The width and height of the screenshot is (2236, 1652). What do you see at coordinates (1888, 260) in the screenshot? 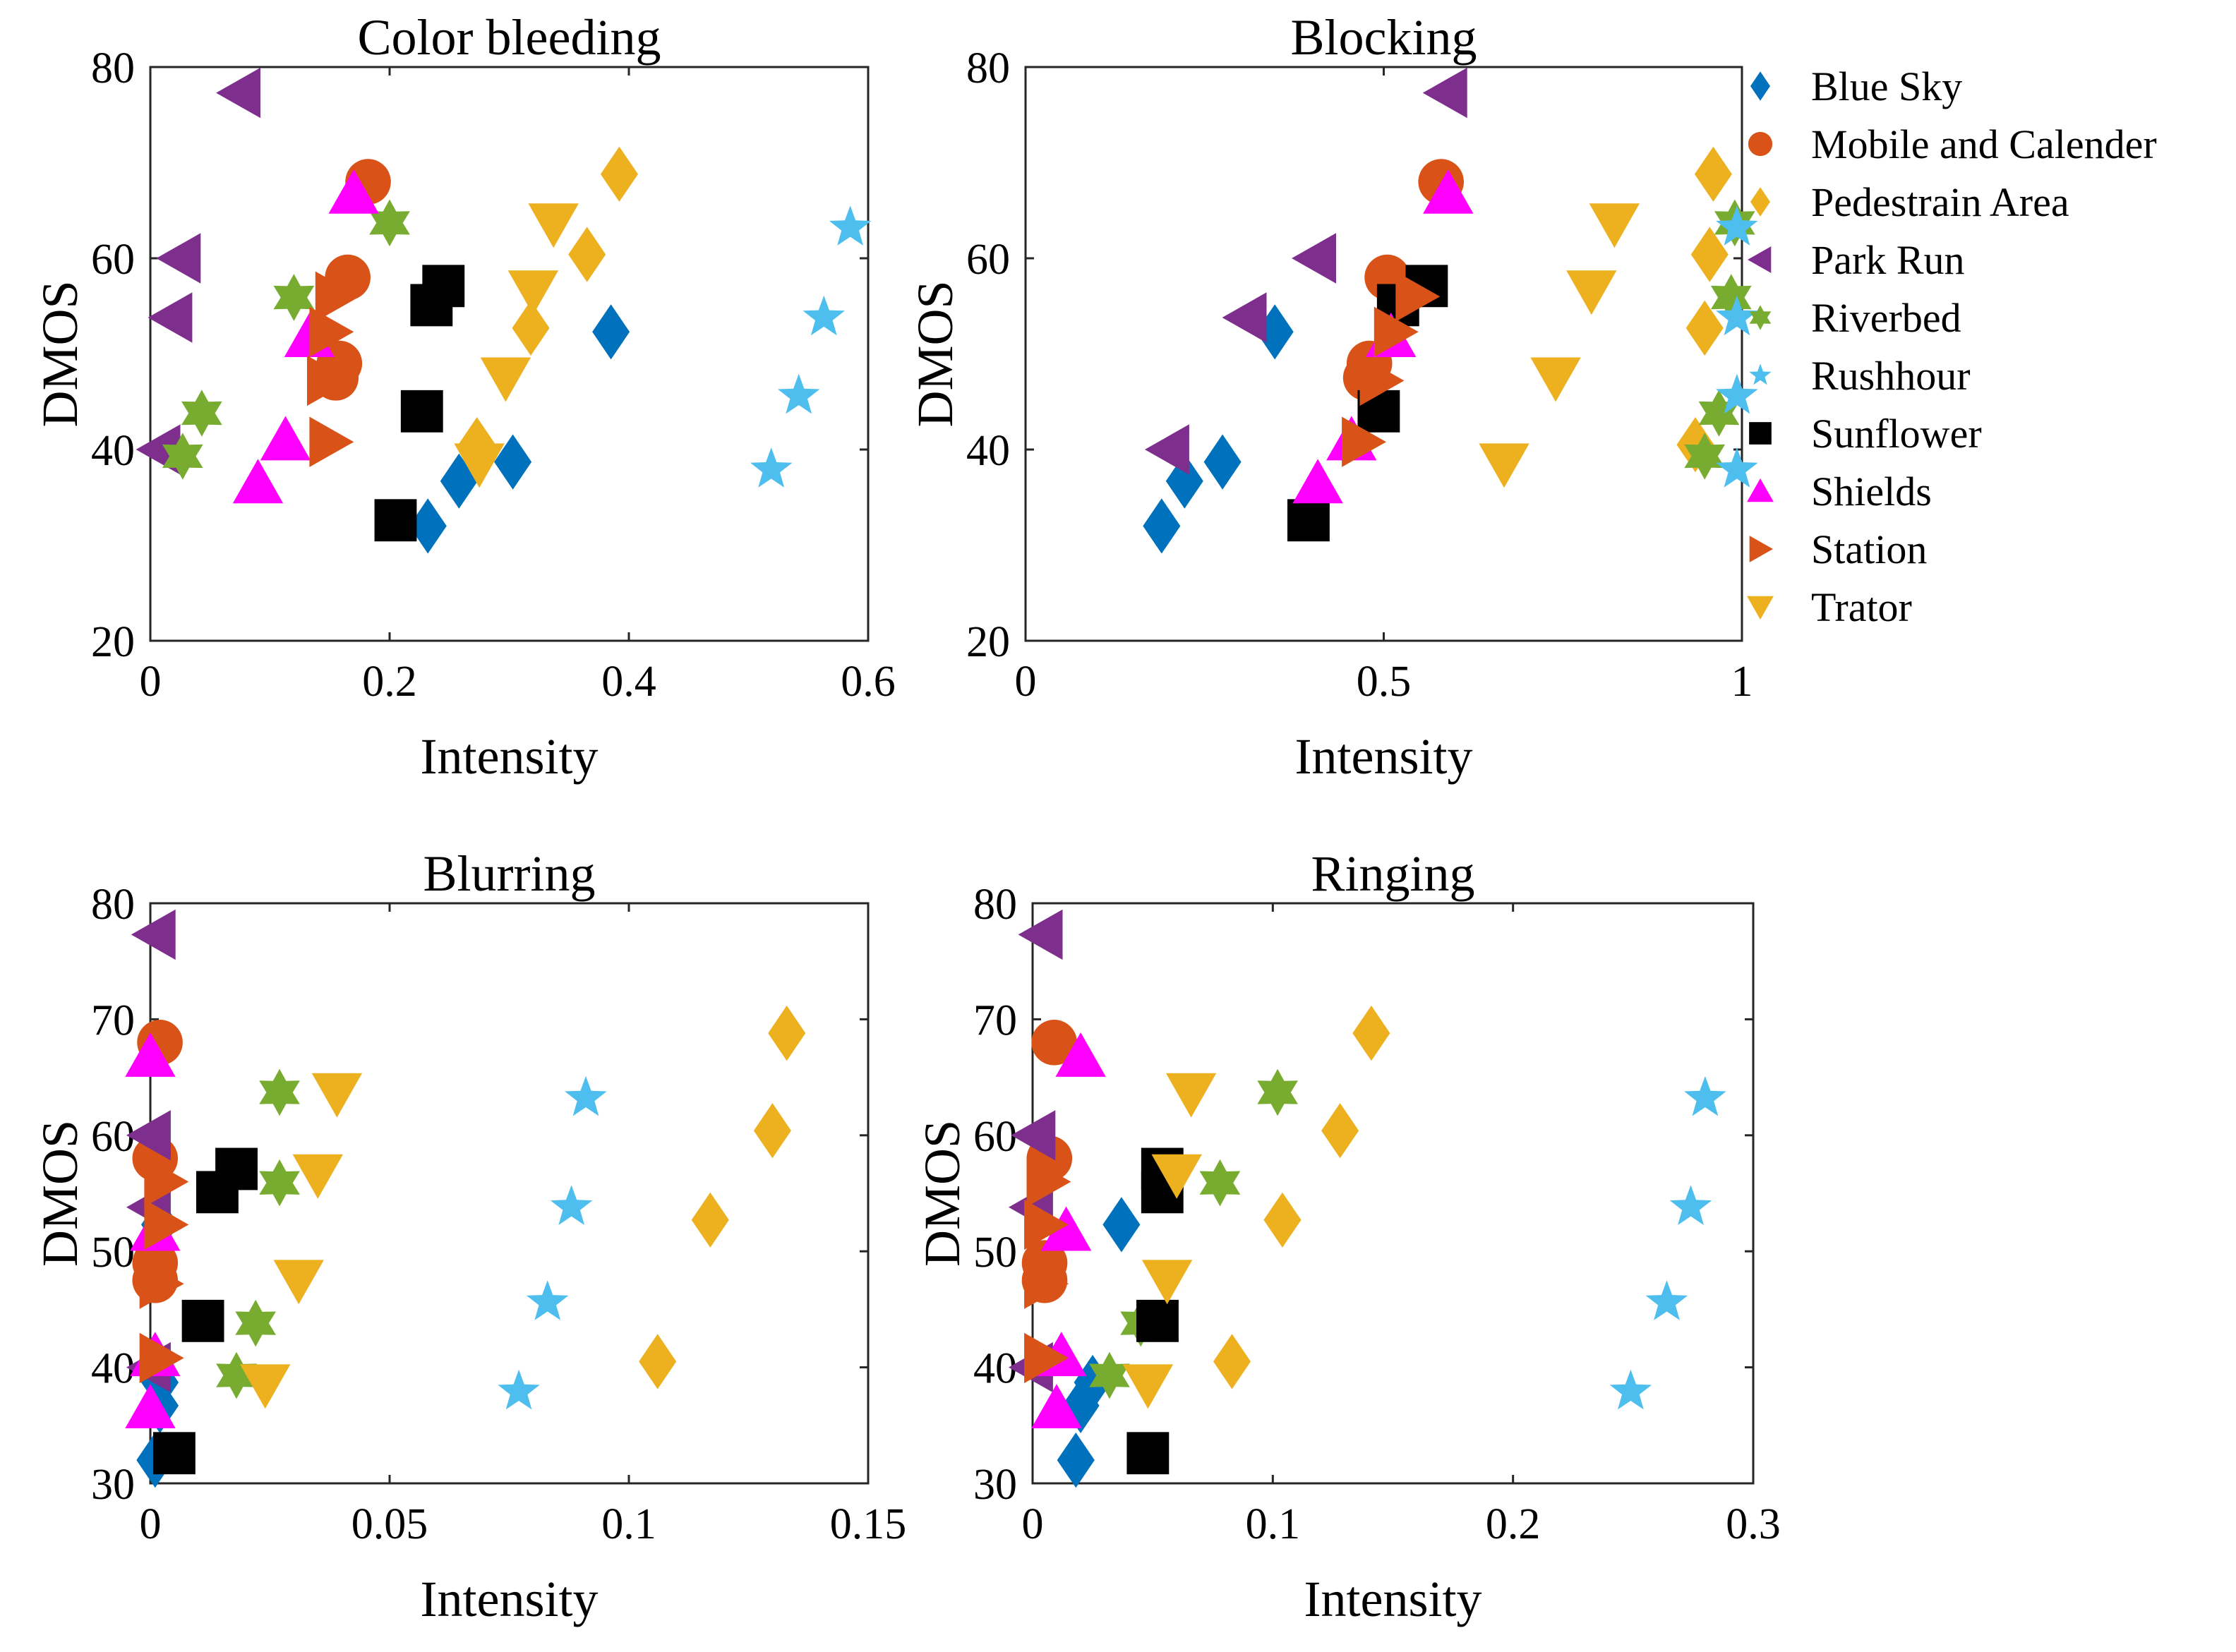
I see `legend-label: Park Run` at bounding box center [1888, 260].